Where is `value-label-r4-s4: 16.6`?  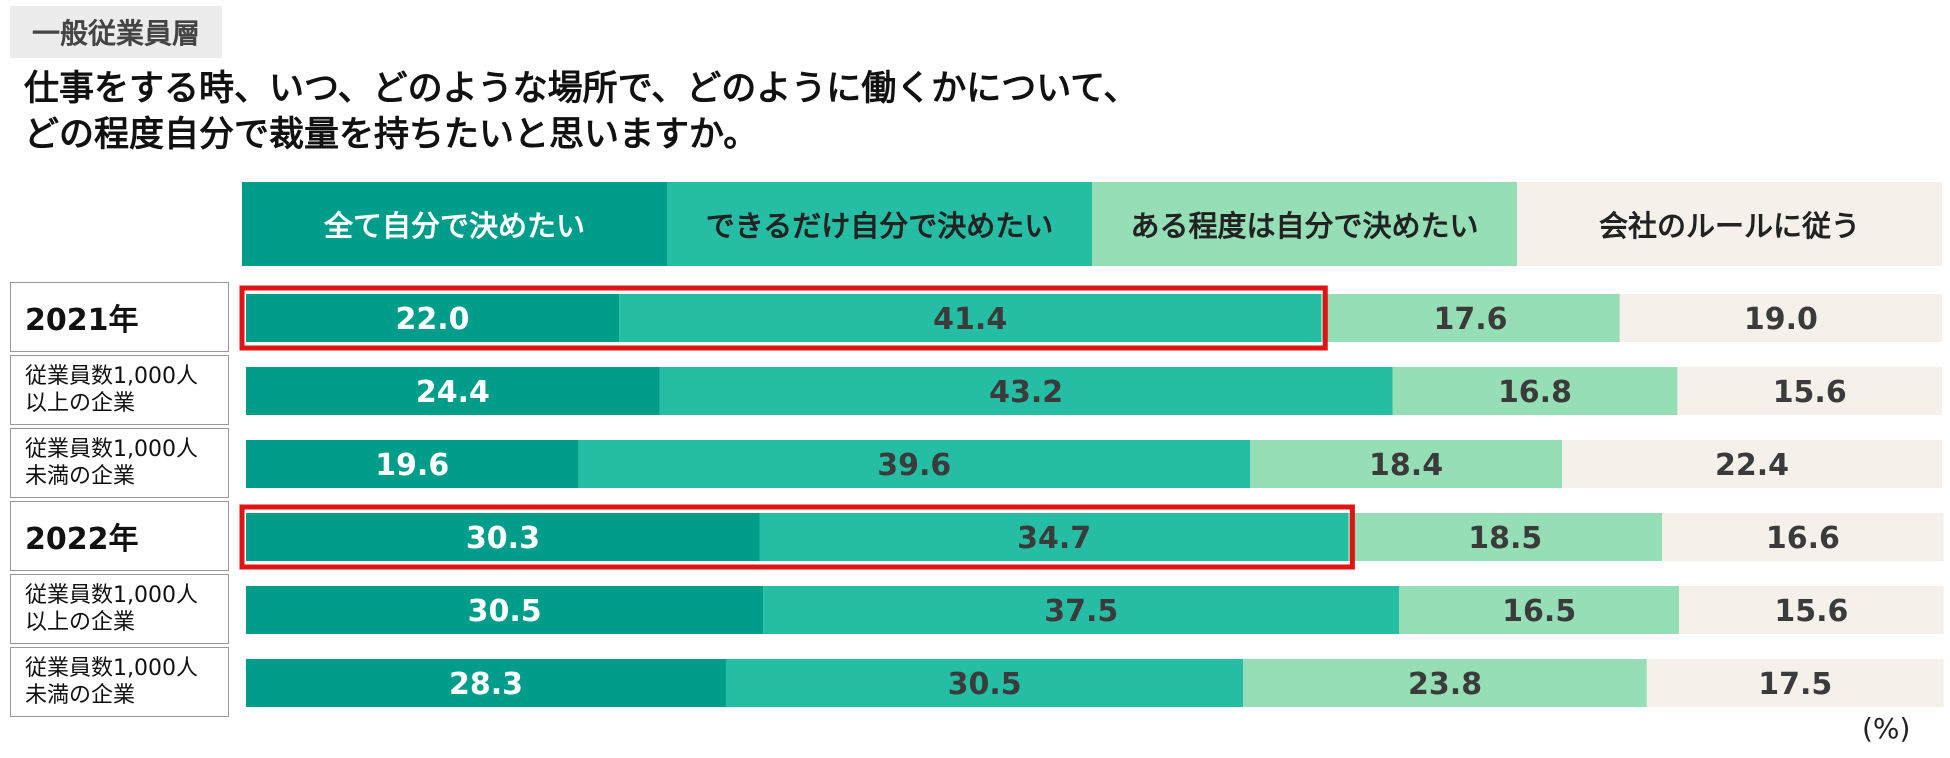 value-label-r4-s4: 16.6 is located at coordinates (1803, 538).